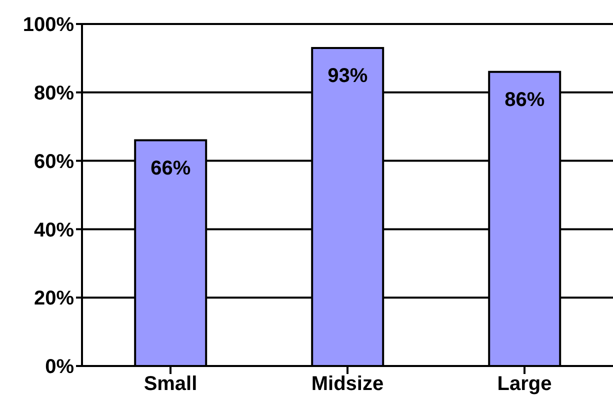 Image resolution: width=613 pixels, height=412 pixels. Describe the element at coordinates (524, 100) in the screenshot. I see `data-label: 86%` at that location.